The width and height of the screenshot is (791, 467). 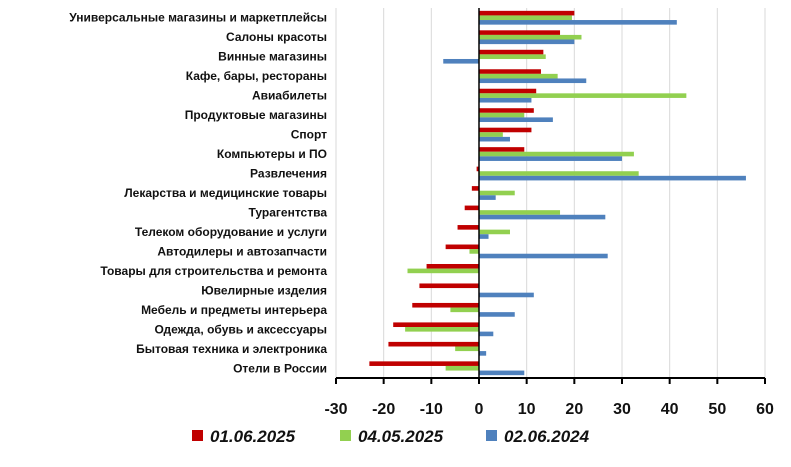 I want to click on category-label: Мебель и предметы интерьера, so click(x=234, y=310).